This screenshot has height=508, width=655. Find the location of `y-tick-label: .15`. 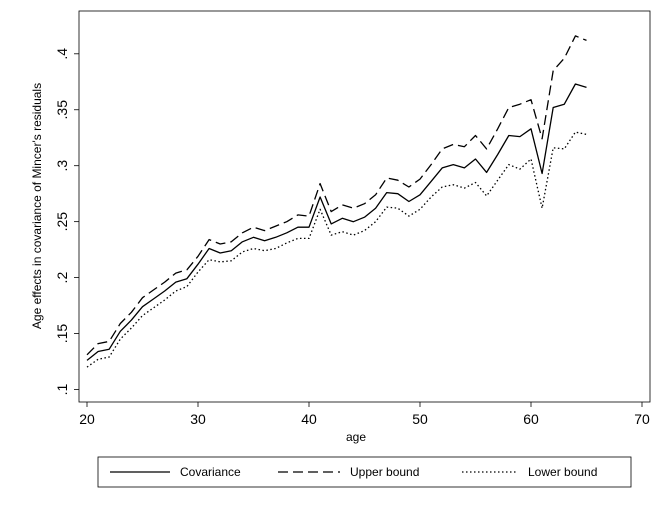

y-tick-label: .15 is located at coordinates (62, 334).